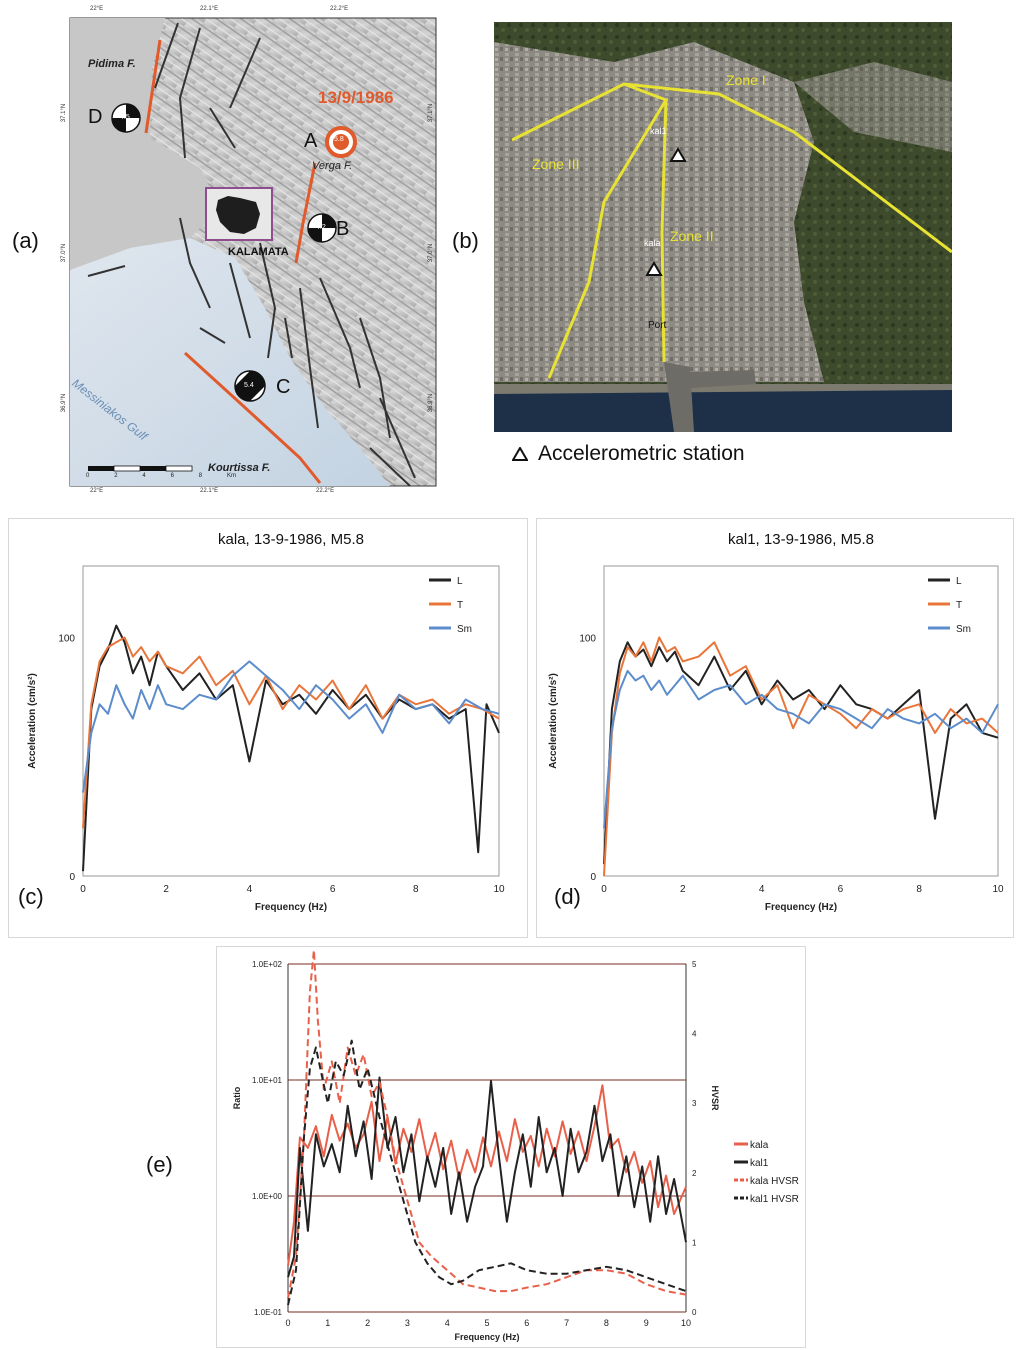 This screenshot has width=1020, height=1350. I want to click on y-tick-label: 1.0E-01, so click(268, 1312).